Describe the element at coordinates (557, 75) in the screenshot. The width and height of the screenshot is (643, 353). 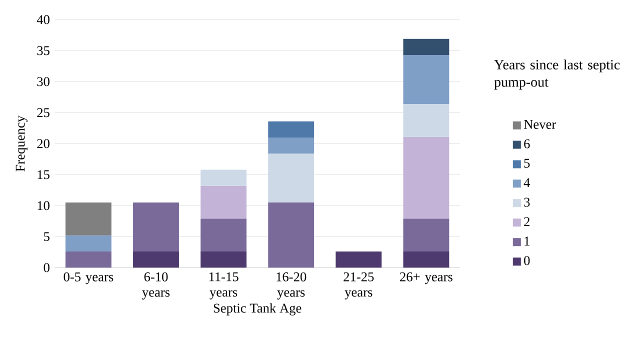
I see `legend-title: Years since last septic pump-out` at that location.